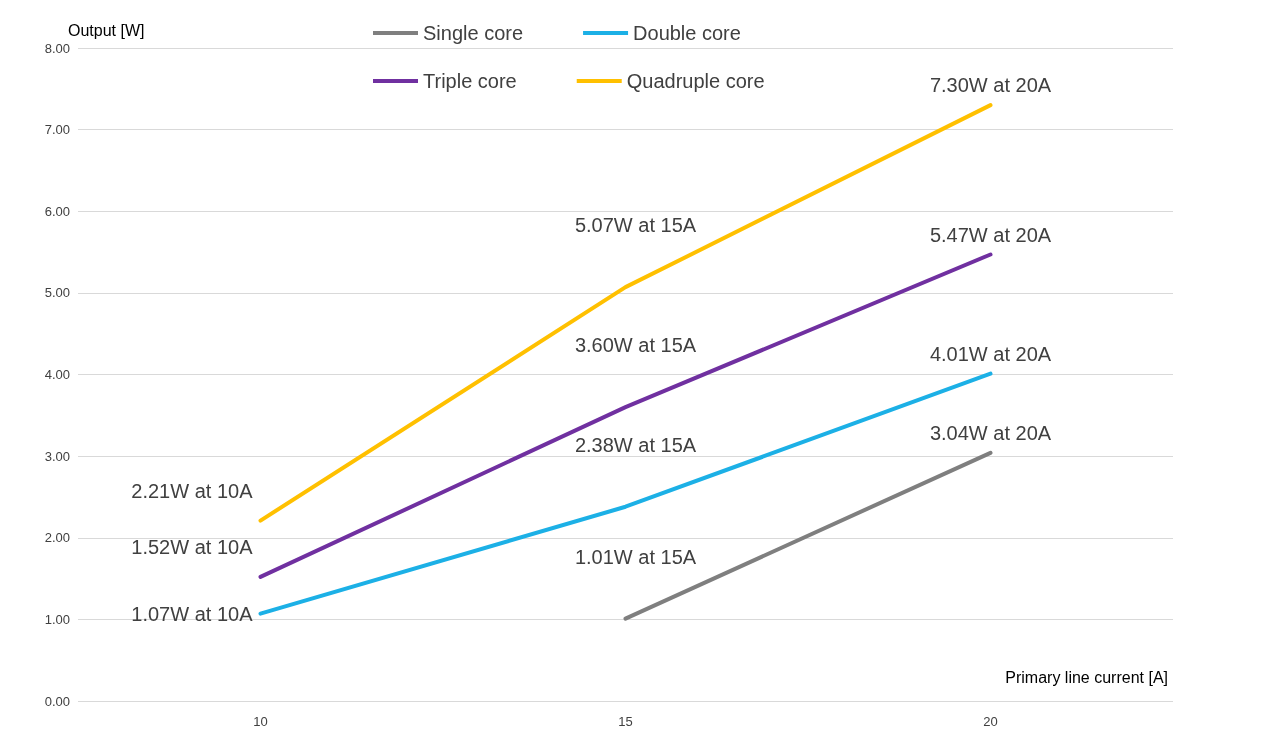 The height and width of the screenshot is (749, 1271). What do you see at coordinates (57, 374) in the screenshot?
I see `y-tick-label: 4.00` at bounding box center [57, 374].